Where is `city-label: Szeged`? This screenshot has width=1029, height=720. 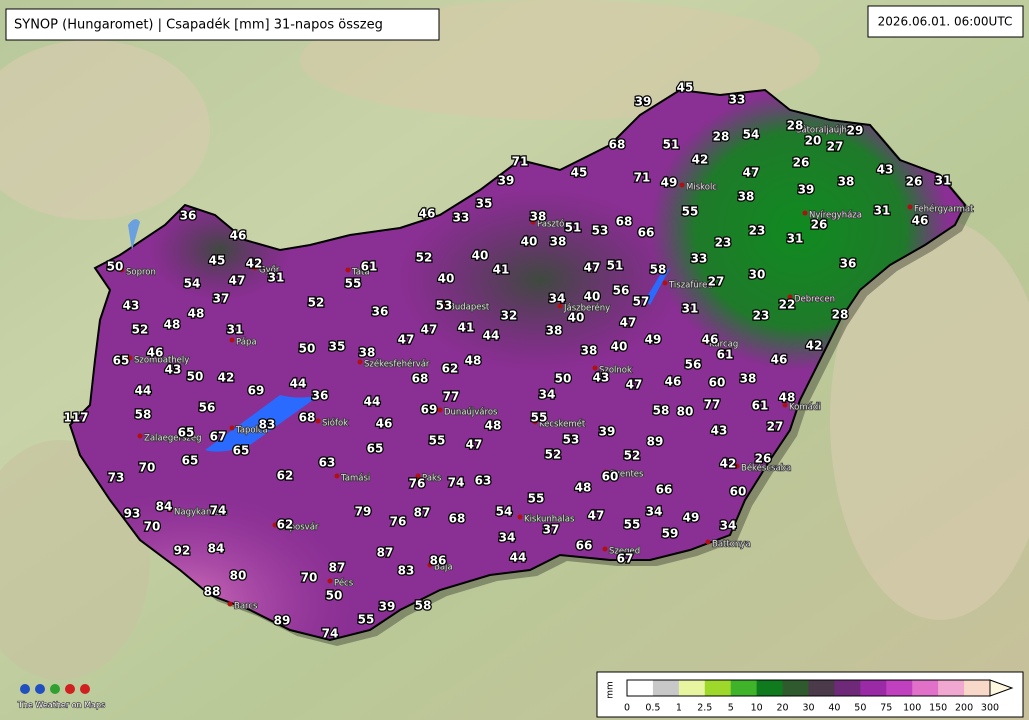
city-label: Szeged is located at coordinates (624, 552).